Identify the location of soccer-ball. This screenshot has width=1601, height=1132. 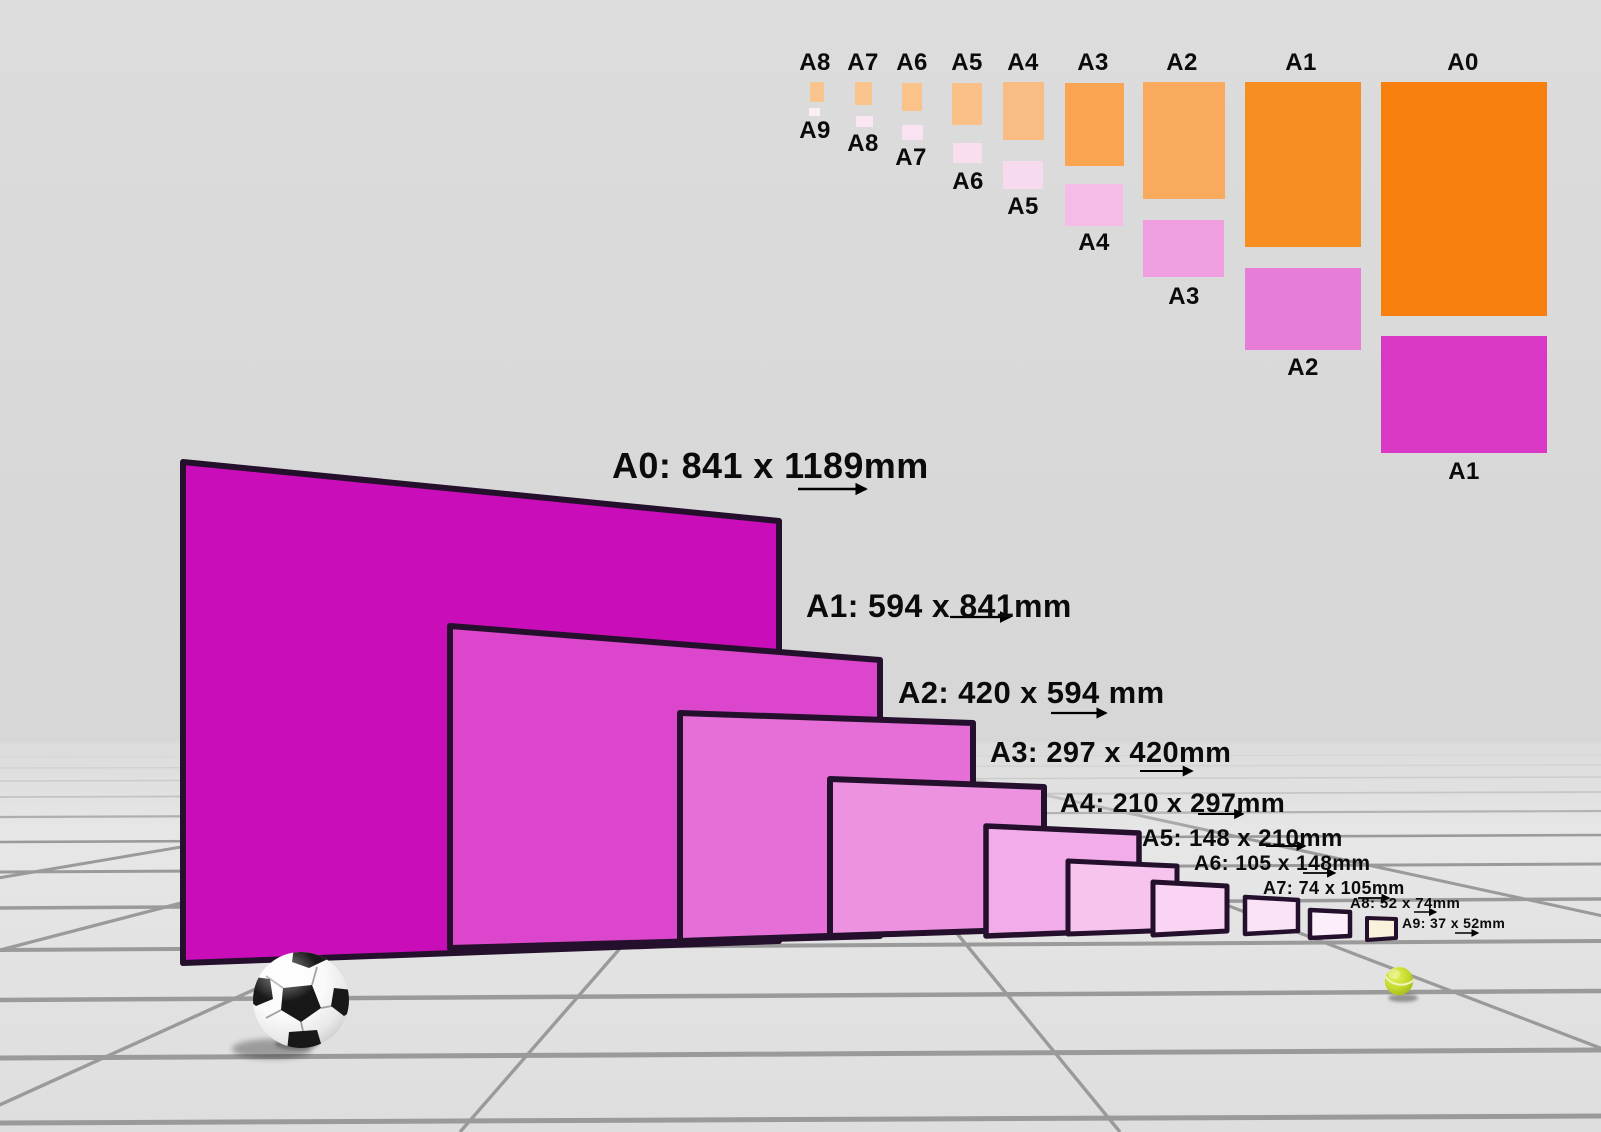
(290, 1005).